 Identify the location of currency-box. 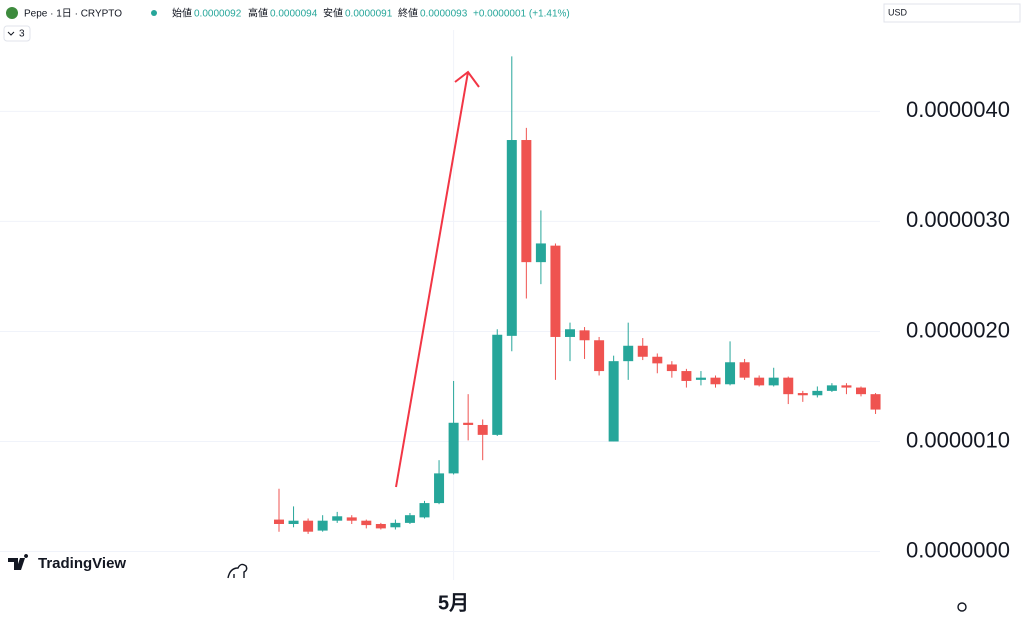
(952, 13).